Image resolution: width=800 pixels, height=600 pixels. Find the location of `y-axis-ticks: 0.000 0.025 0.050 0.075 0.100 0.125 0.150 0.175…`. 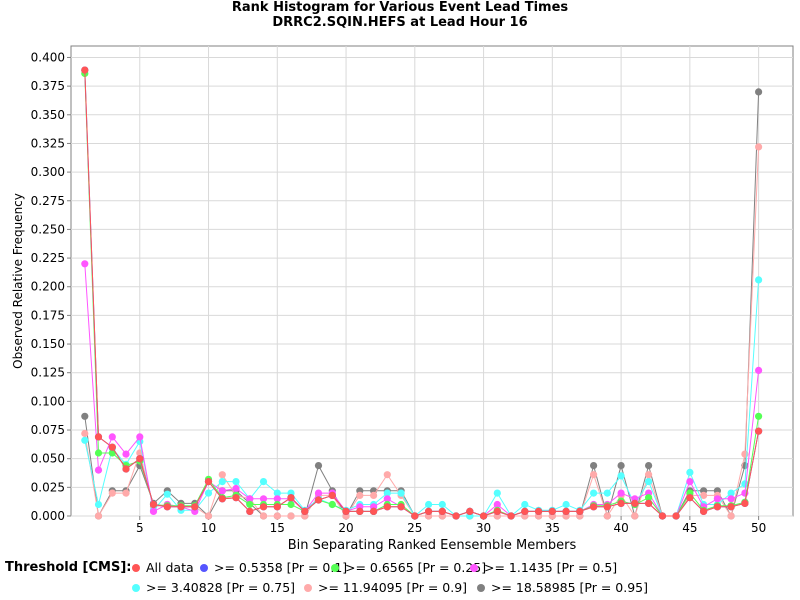

y-axis-ticks: 0.000 0.025 0.050 0.075 0.100 0.125 0.150 0.175… is located at coordinates (51, 286).